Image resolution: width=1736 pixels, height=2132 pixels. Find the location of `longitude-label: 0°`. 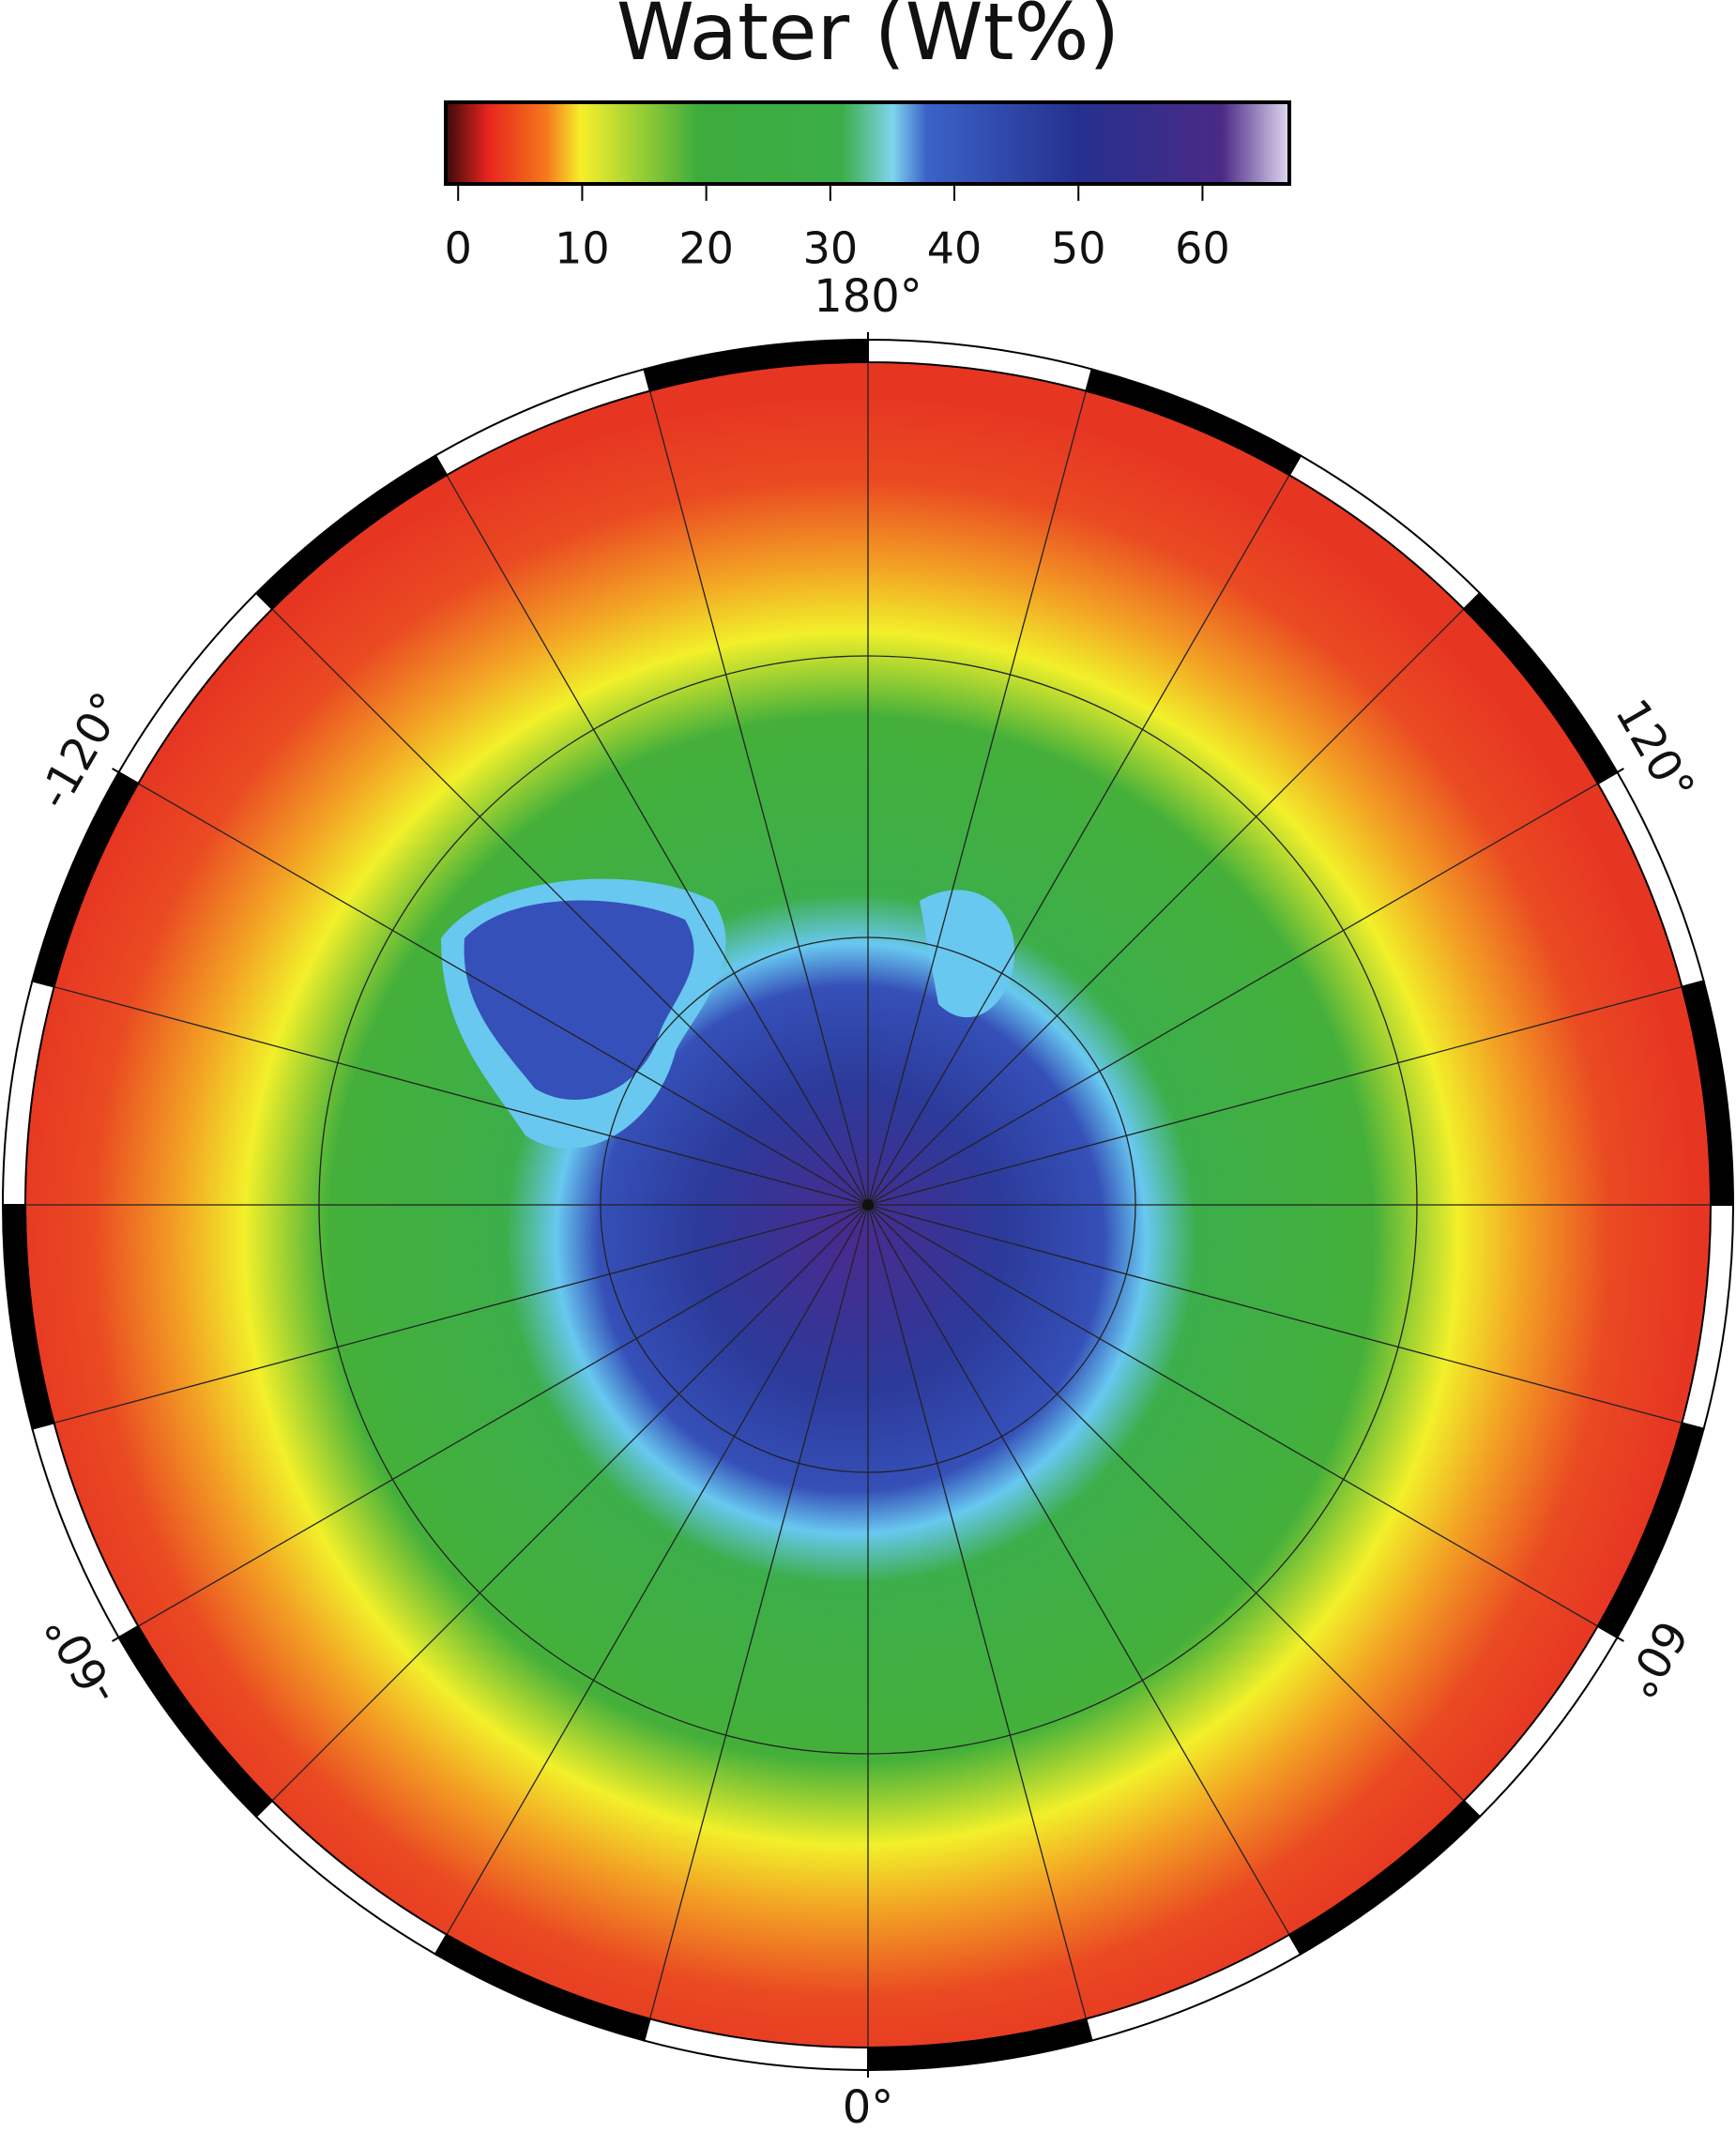

longitude-label: 0° is located at coordinates (868, 2107).